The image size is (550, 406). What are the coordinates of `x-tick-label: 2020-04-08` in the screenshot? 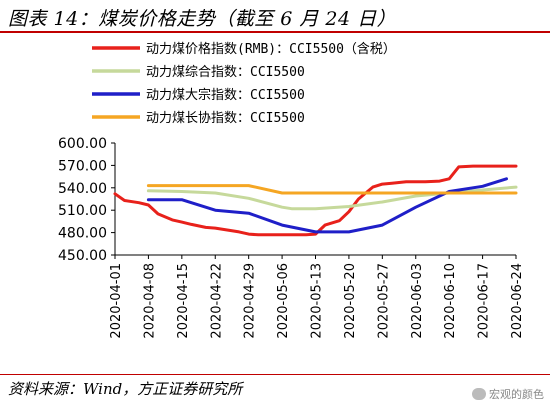 It's located at (149, 301).